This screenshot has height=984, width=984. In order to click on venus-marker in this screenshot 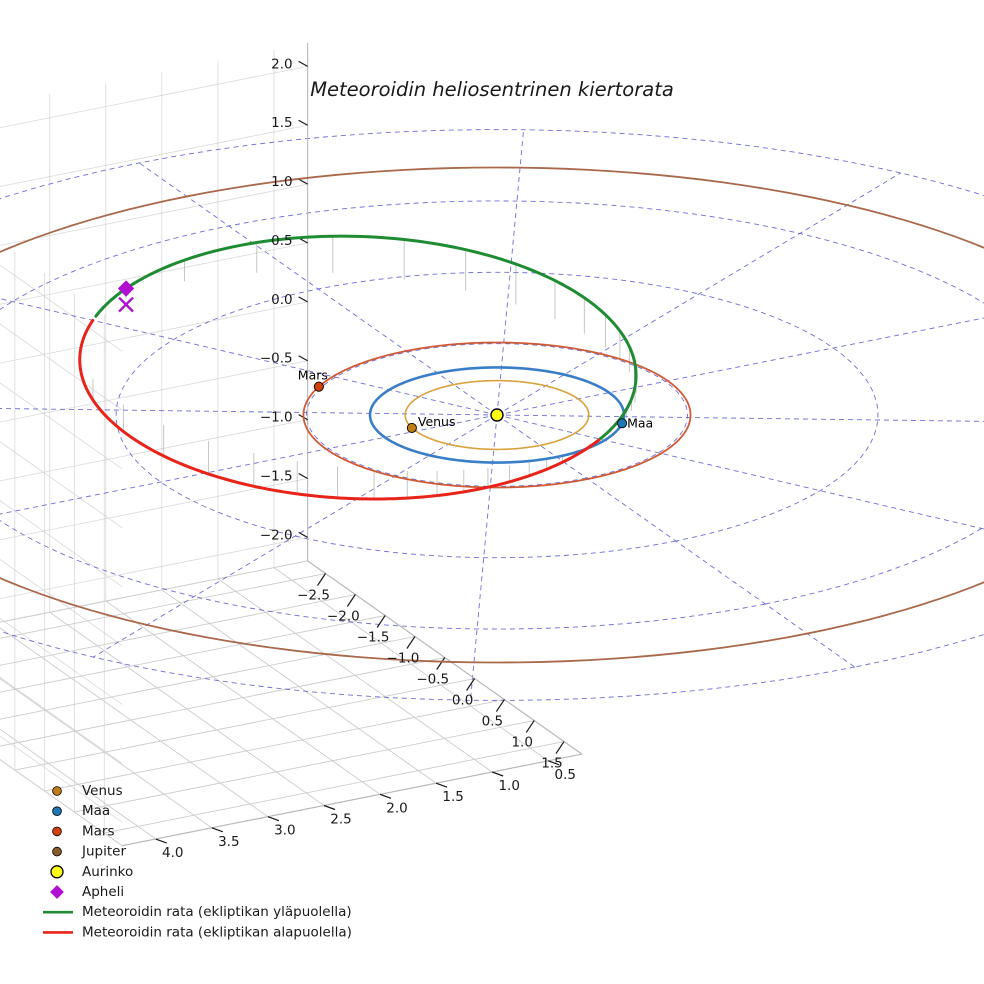, I will do `click(411, 427)`.